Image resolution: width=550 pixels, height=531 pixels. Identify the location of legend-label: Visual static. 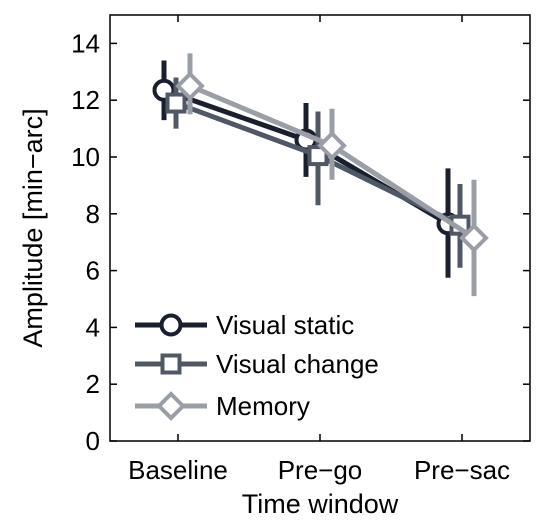
(285, 325).